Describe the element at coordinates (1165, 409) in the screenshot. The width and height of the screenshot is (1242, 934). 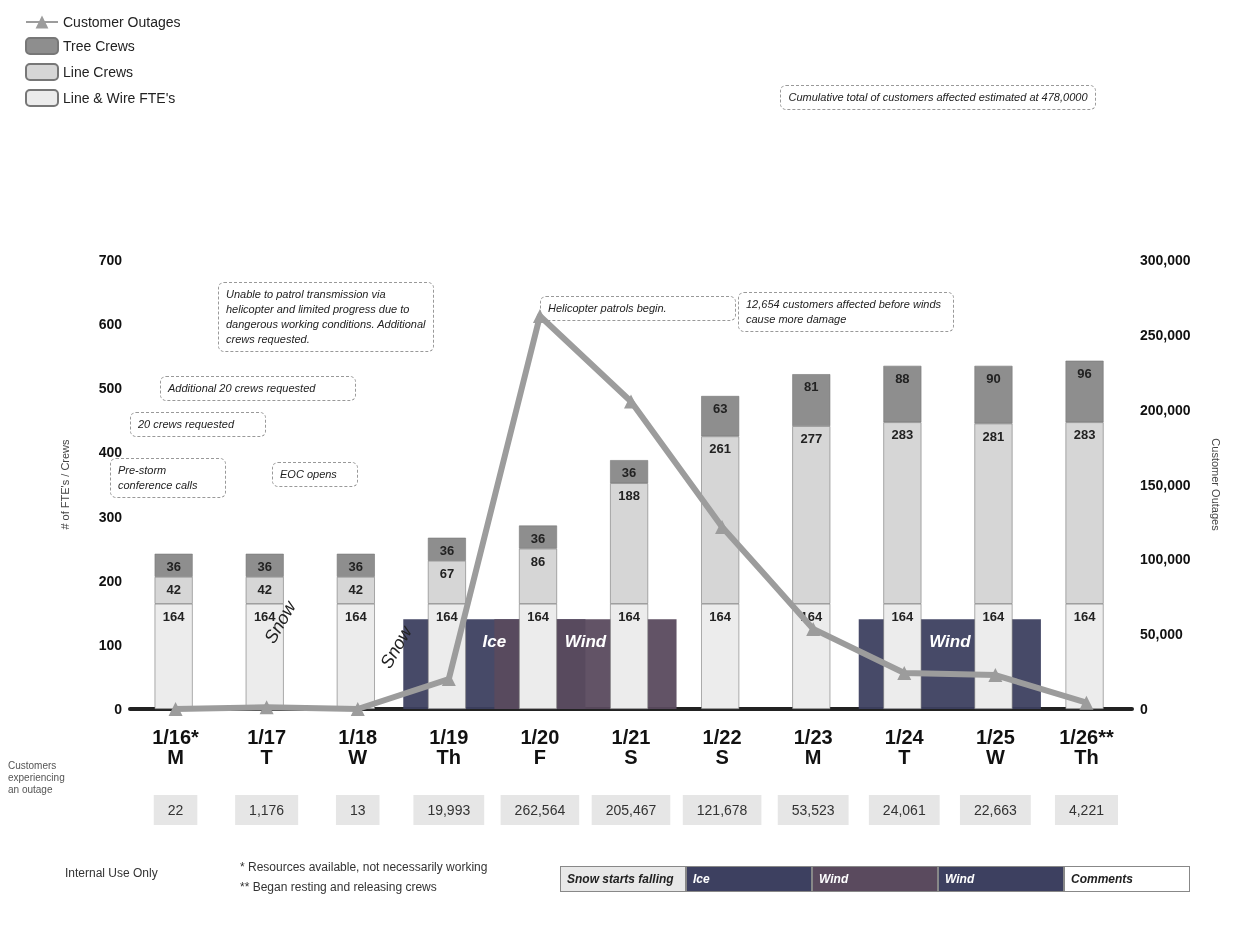
I see `y2-tick-label: 200,000` at that location.